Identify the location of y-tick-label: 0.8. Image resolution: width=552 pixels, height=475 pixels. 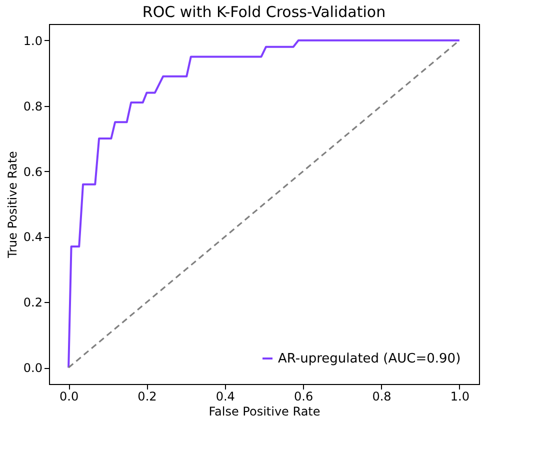
(32, 106).